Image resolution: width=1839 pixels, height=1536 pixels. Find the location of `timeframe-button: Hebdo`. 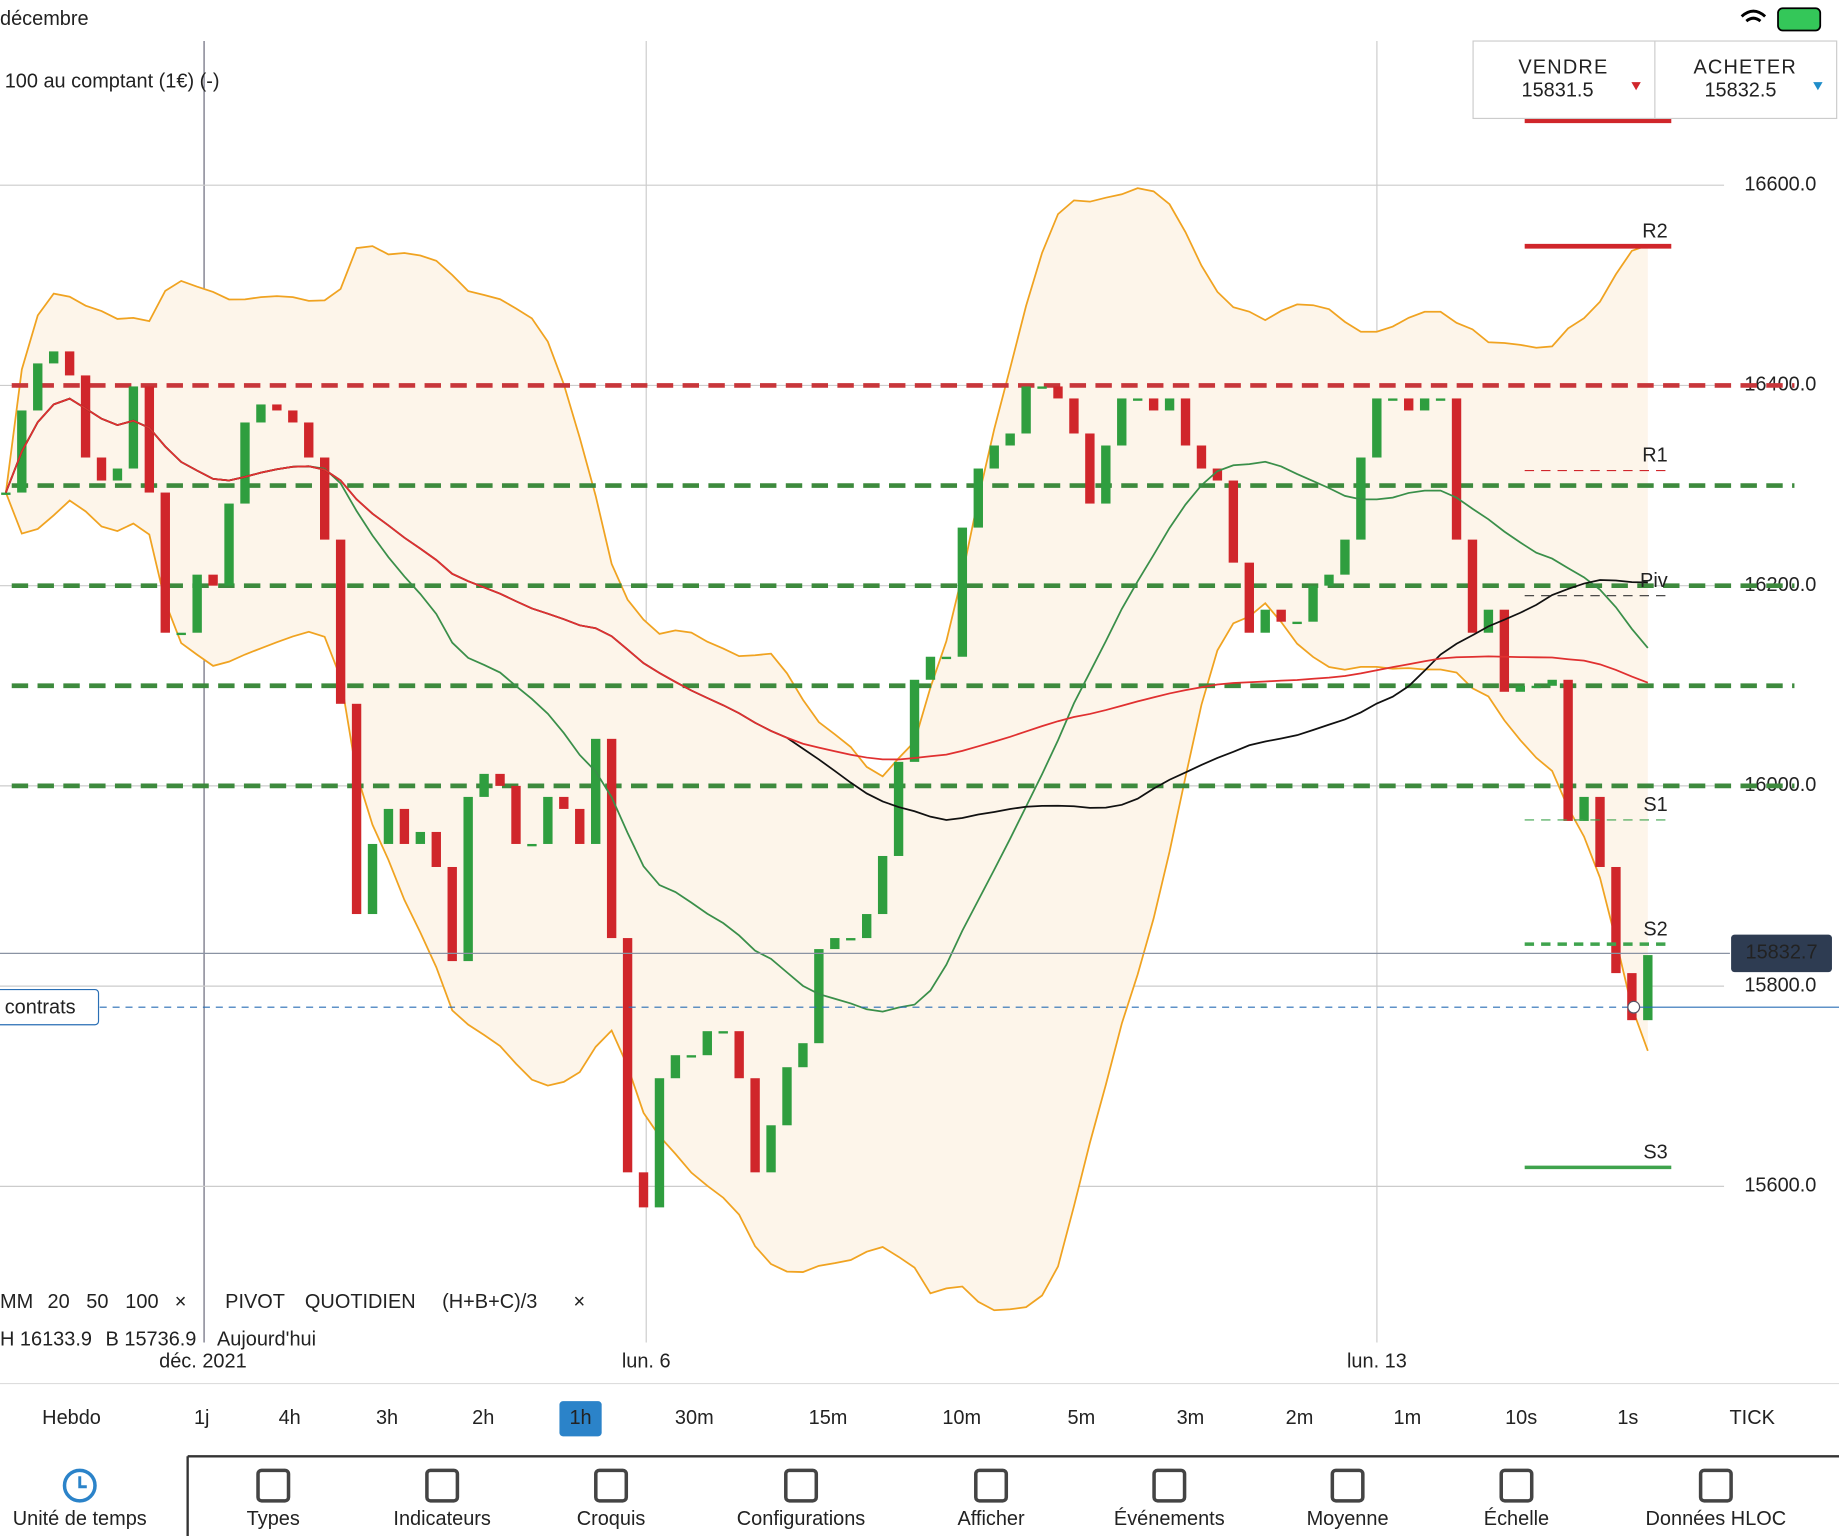

timeframe-button: Hebdo is located at coordinates (71, 1418).